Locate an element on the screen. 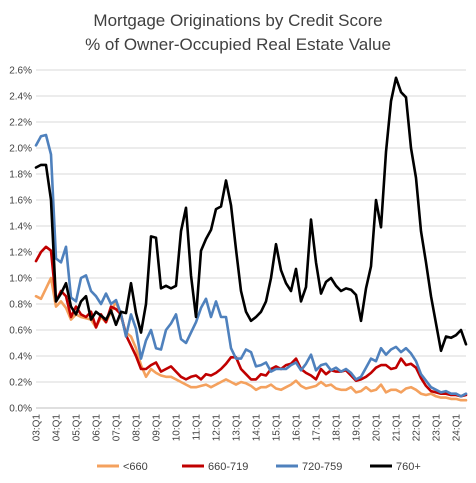 The width and height of the screenshot is (476, 483). x-tick-label: 03:Q1 is located at coordinates (37, 428).